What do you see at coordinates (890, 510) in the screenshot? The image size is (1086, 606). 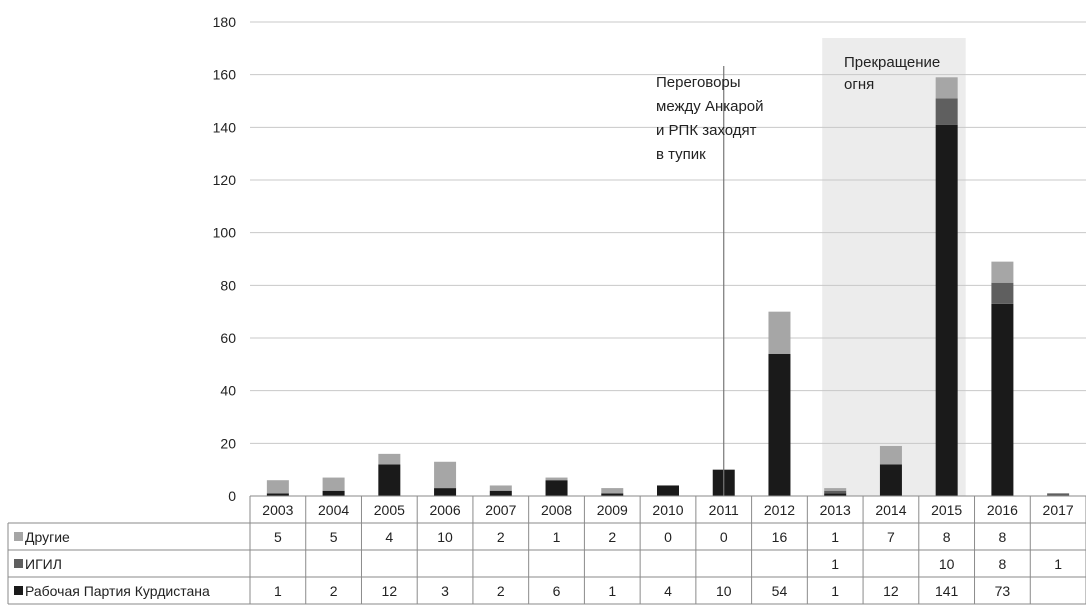 I see `x-tick-label: 2014` at bounding box center [890, 510].